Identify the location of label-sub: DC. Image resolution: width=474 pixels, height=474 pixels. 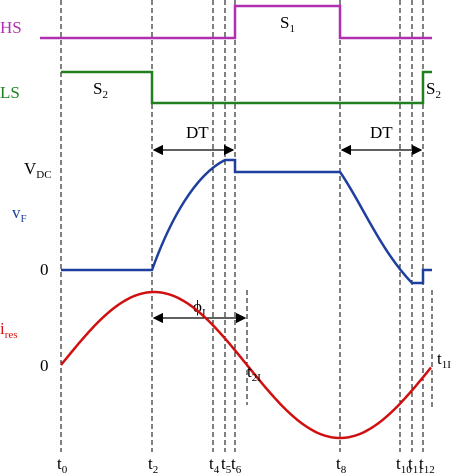
(43, 175).